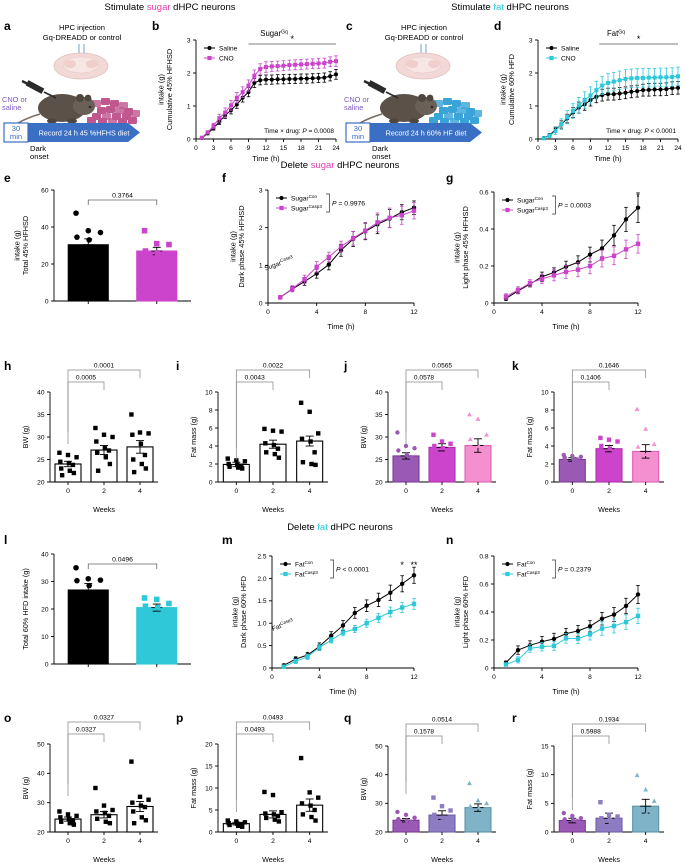 Image resolution: width=685 pixels, height=867 pixels. What do you see at coordinates (228, 48) in the screenshot?
I see `legend-label-0: Saline` at bounding box center [228, 48].